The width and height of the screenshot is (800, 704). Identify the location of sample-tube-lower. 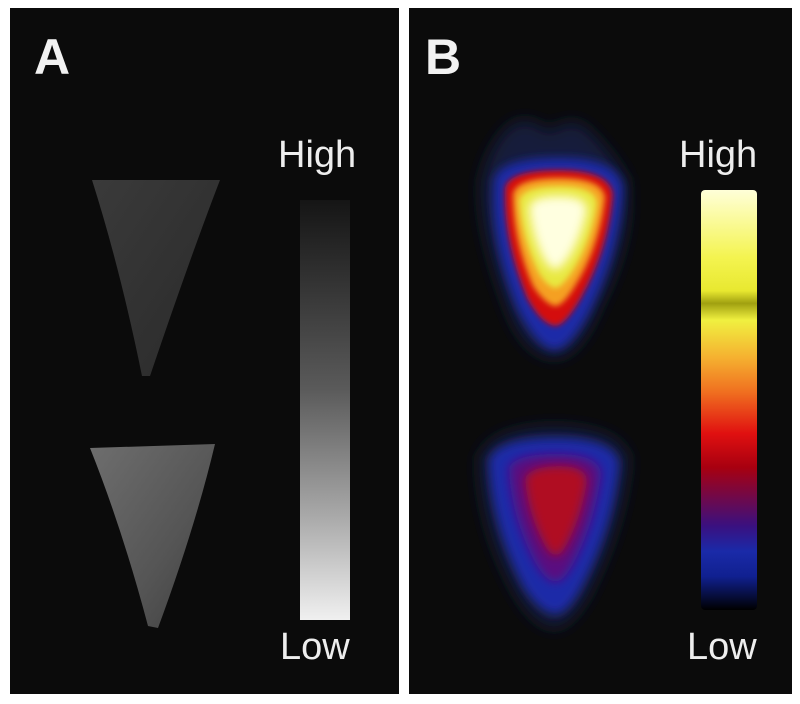
(152, 536).